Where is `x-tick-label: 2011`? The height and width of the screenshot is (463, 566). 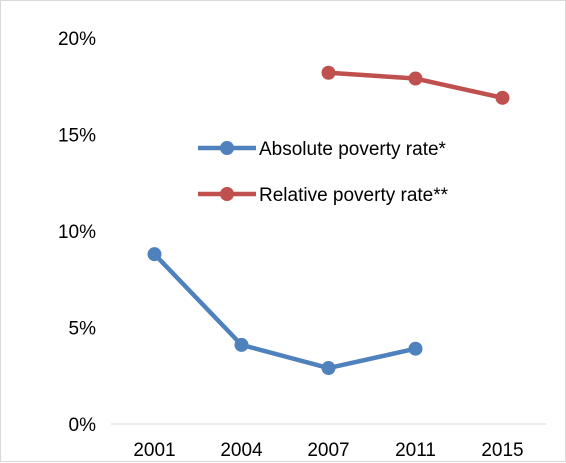
x-tick-label: 2011 is located at coordinates (415, 450).